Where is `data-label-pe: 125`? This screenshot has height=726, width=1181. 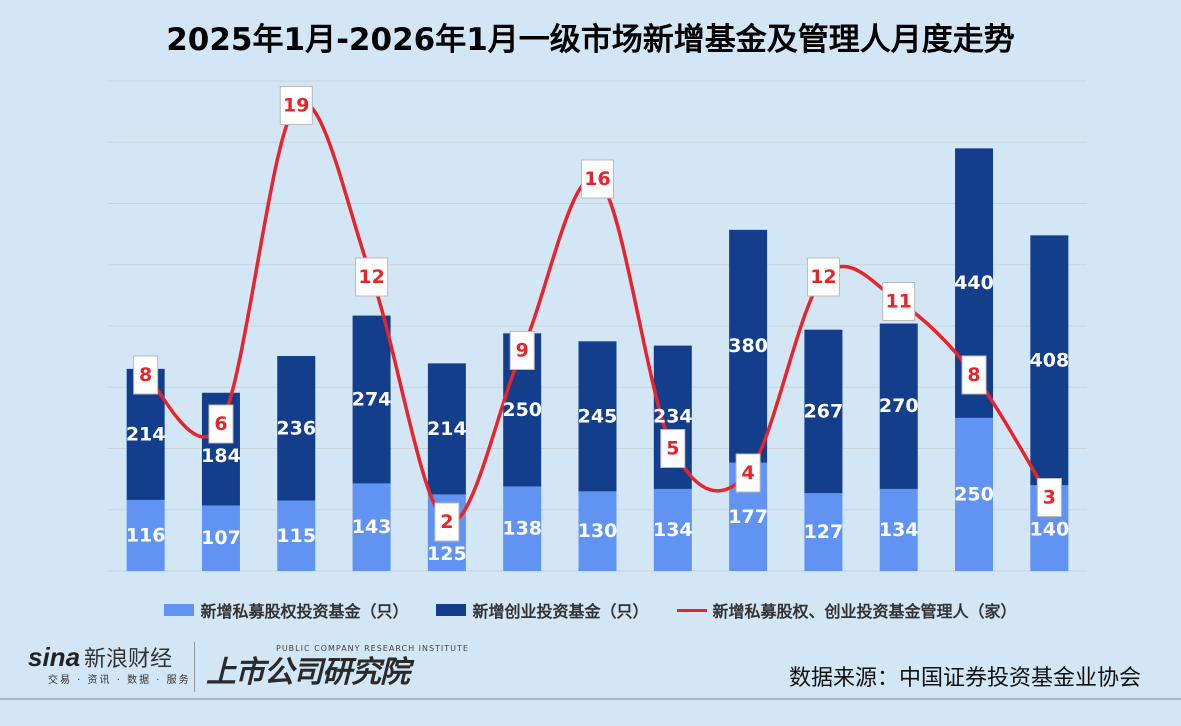 data-label-pe: 125 is located at coordinates (447, 554).